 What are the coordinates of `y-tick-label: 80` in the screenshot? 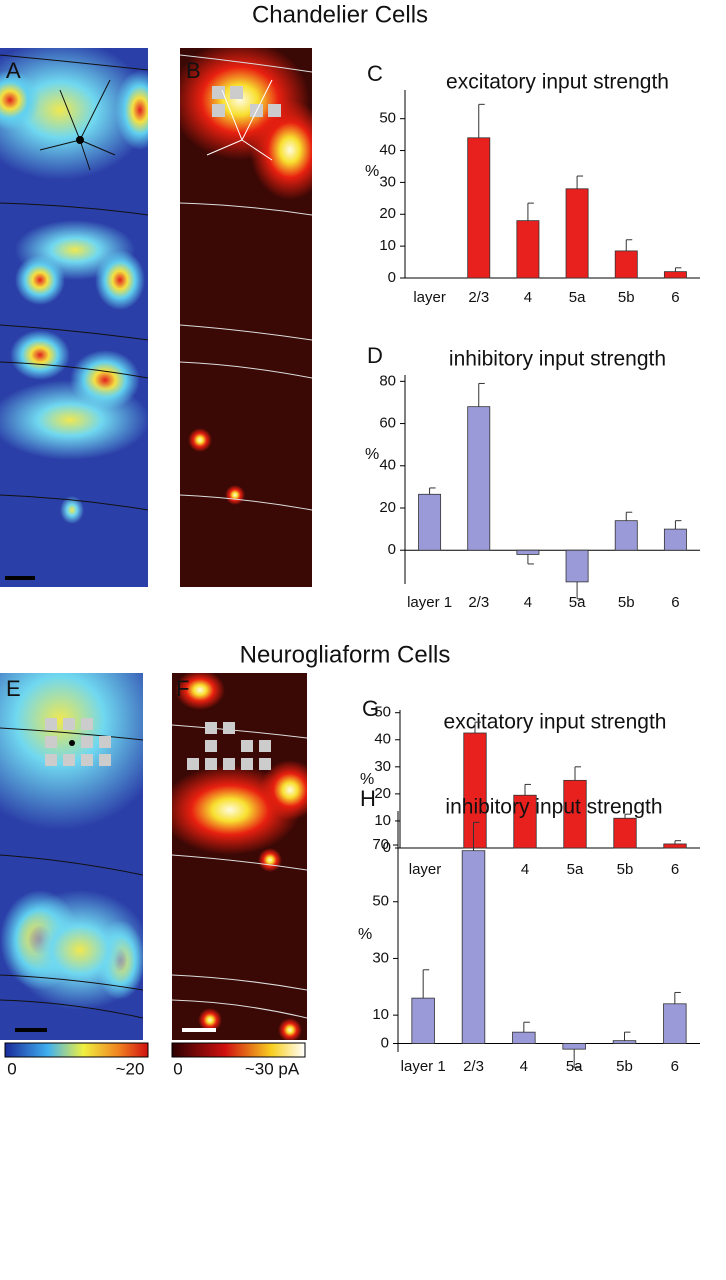 It's located at (387, 380).